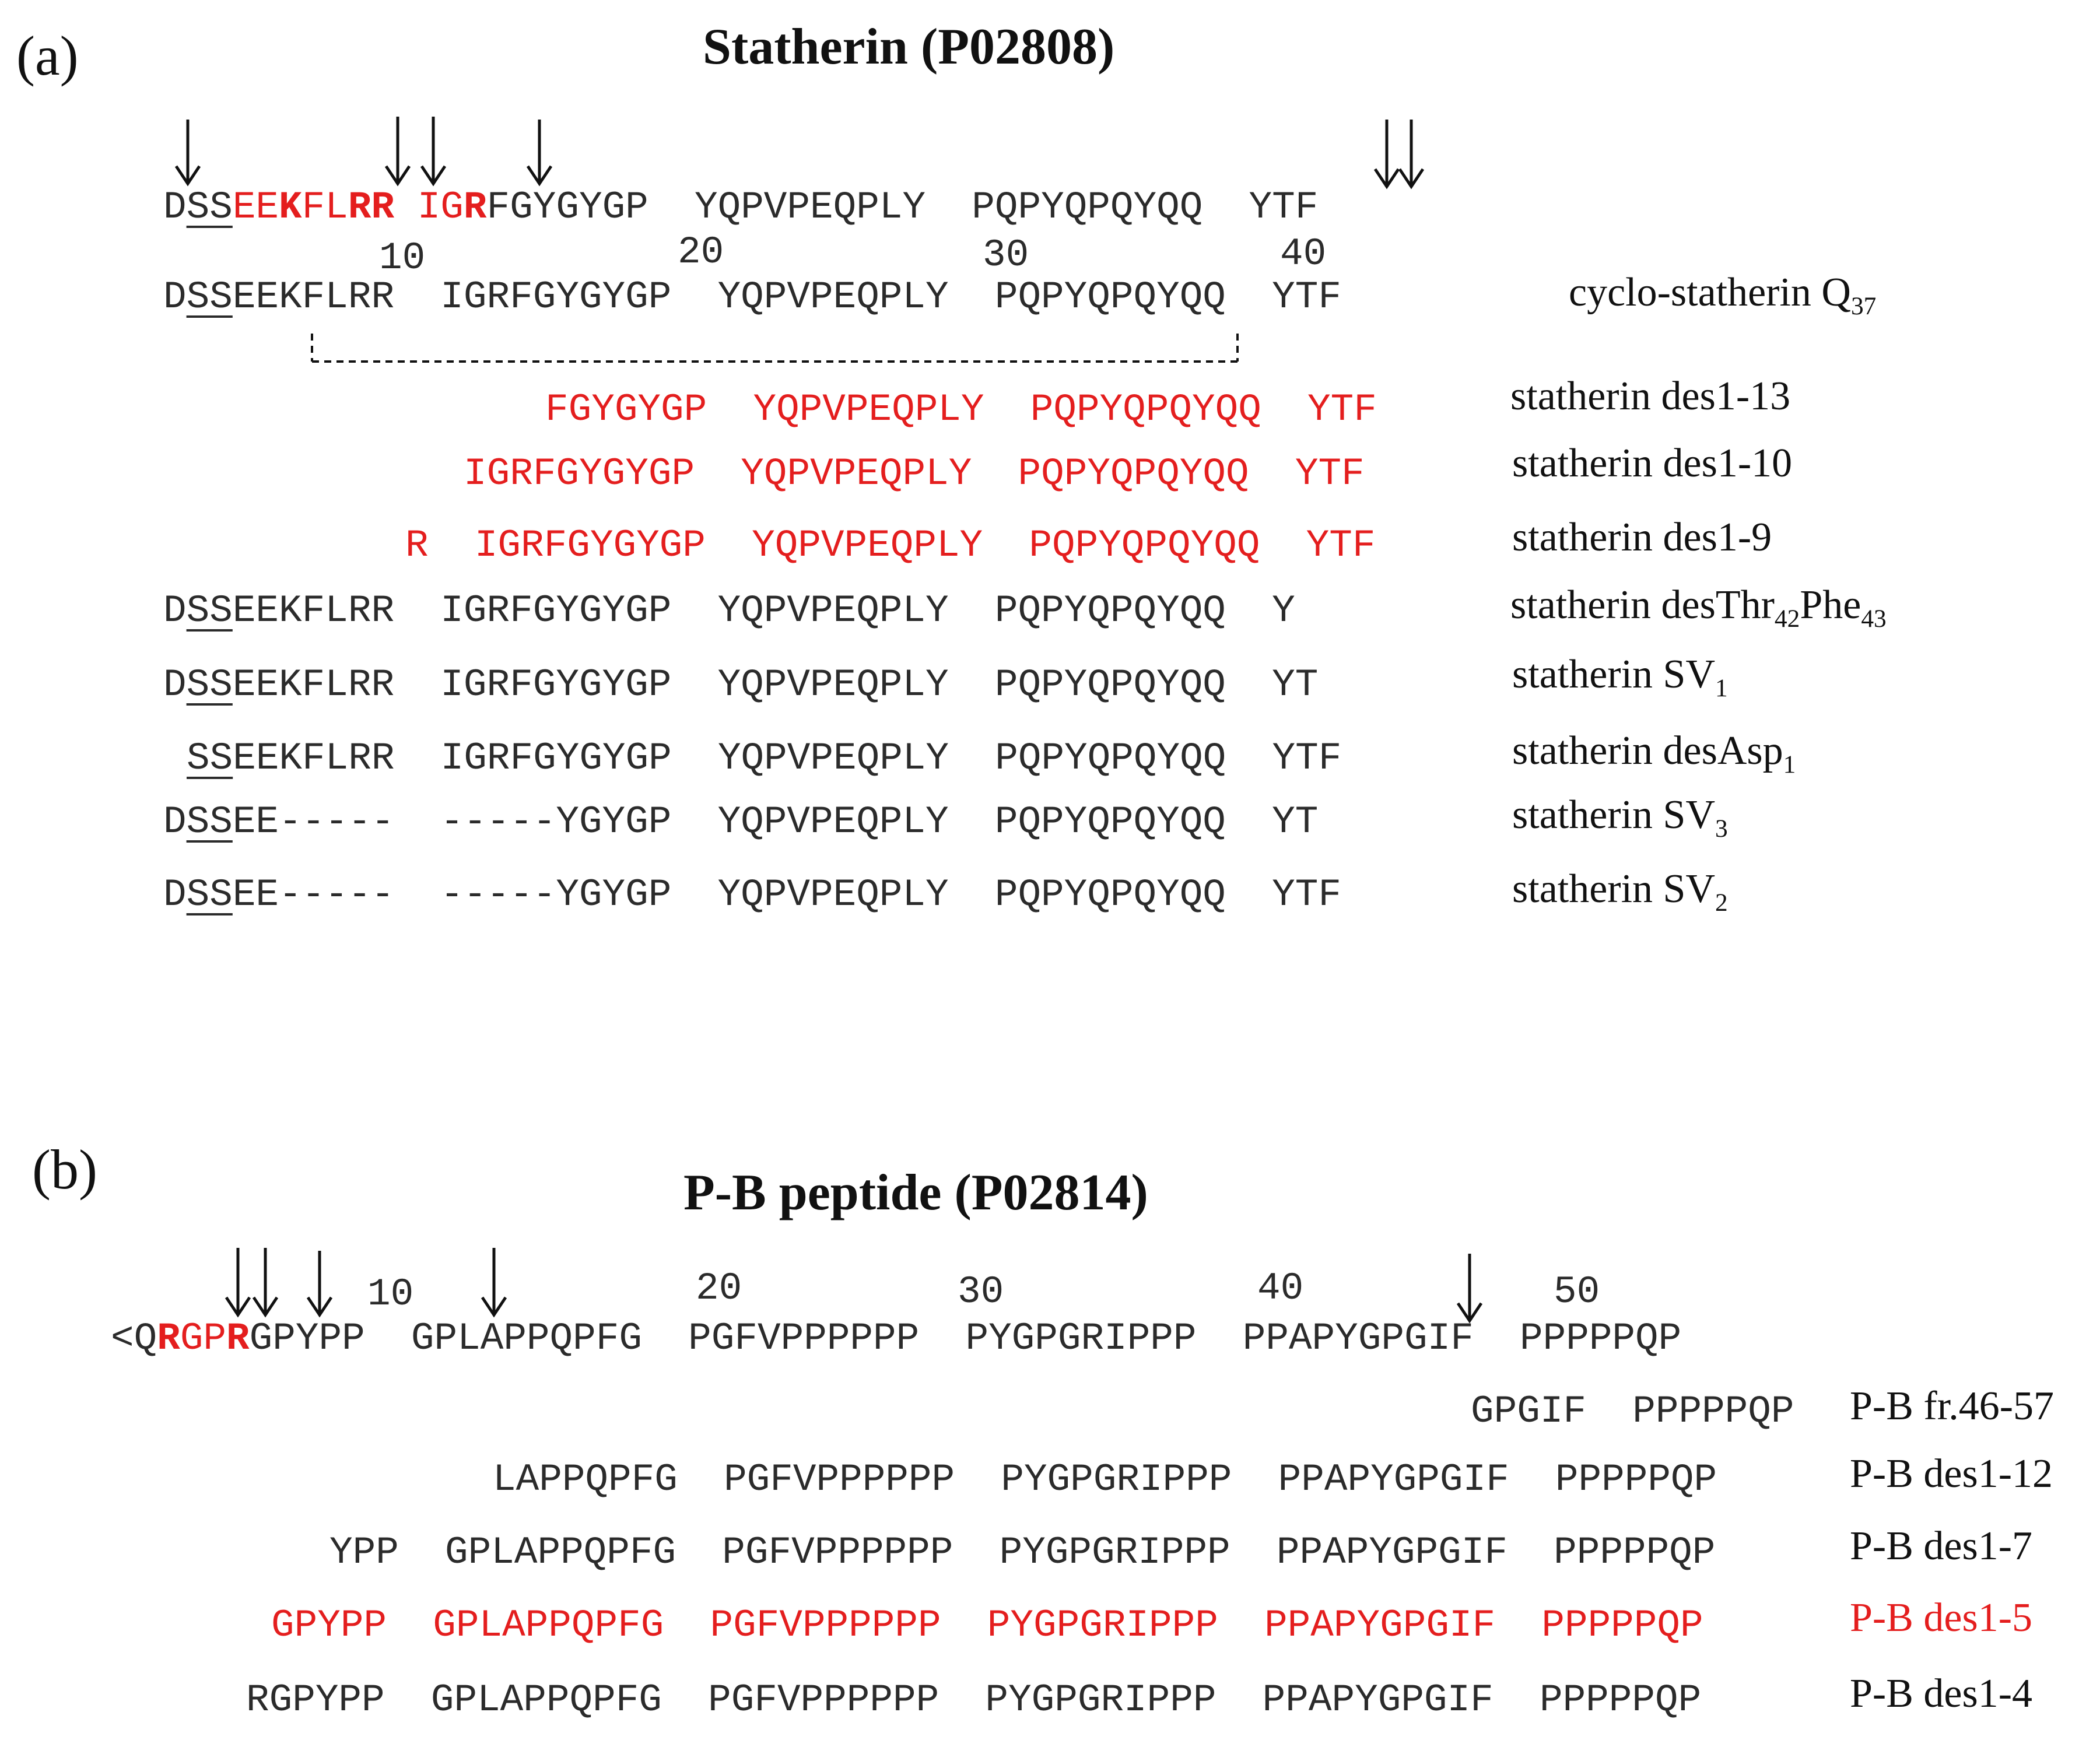 The width and height of the screenshot is (2100, 1747). Describe the element at coordinates (799, 153) in the screenshot. I see `panel-a-arrows` at that location.